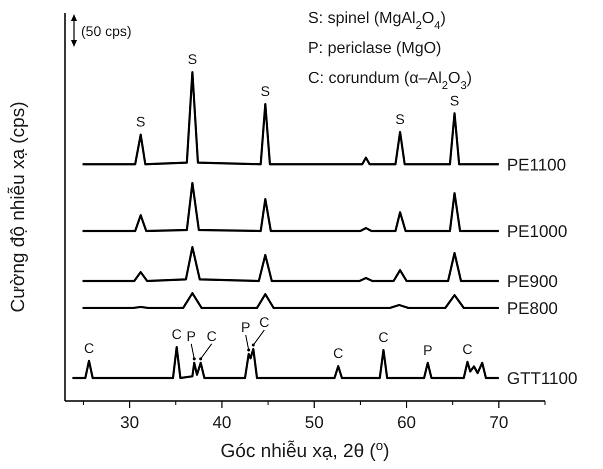  What do you see at coordinates (375, 48) in the screenshot?
I see `text: P: periclase (MgO)` at bounding box center [375, 48].